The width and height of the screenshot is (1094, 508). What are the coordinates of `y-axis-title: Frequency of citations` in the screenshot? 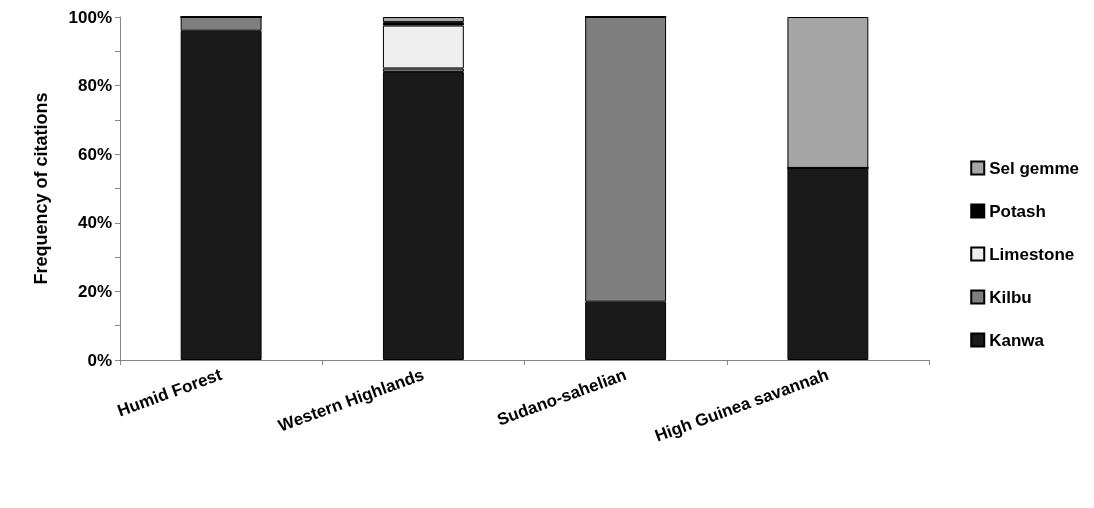 It's located at (41, 188).